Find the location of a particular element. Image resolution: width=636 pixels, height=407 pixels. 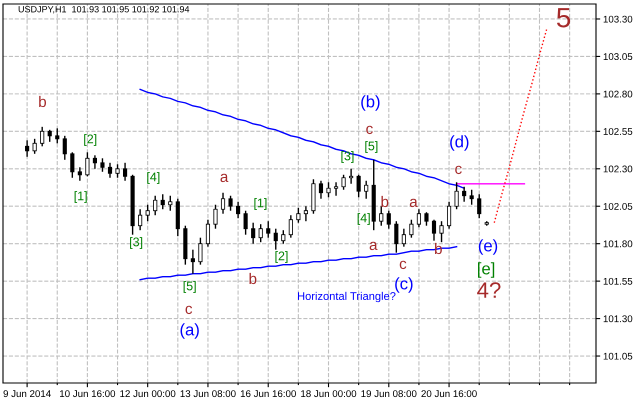

annotation: (e) is located at coordinates (488, 247).